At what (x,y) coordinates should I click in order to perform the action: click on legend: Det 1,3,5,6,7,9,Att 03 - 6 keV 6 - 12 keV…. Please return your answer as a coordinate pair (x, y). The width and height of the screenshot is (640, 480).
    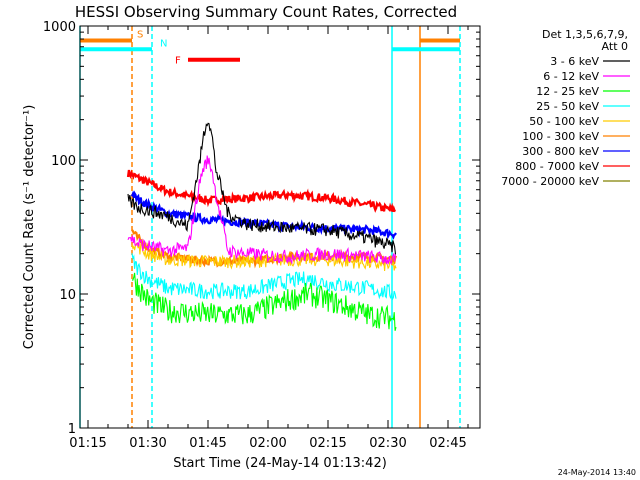
    Looking at the image, I should click on (565, 108).